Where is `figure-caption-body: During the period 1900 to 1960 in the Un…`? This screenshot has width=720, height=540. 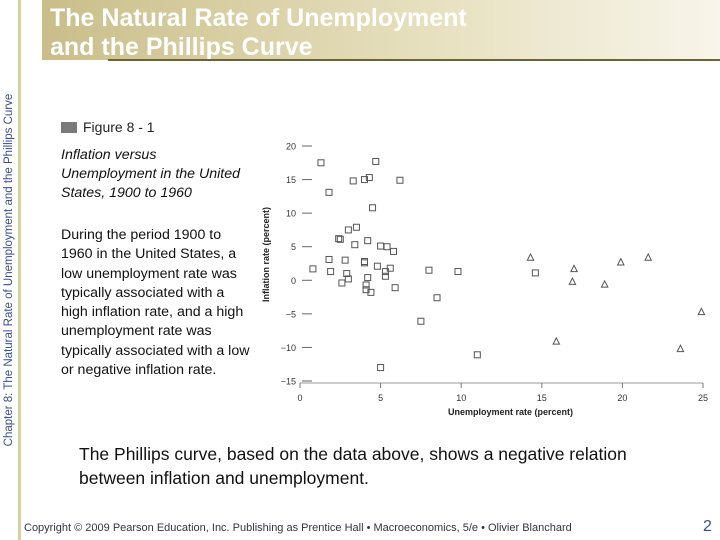 figure-caption-body: During the period 1900 to 1960 in the Un… is located at coordinates (155, 303).